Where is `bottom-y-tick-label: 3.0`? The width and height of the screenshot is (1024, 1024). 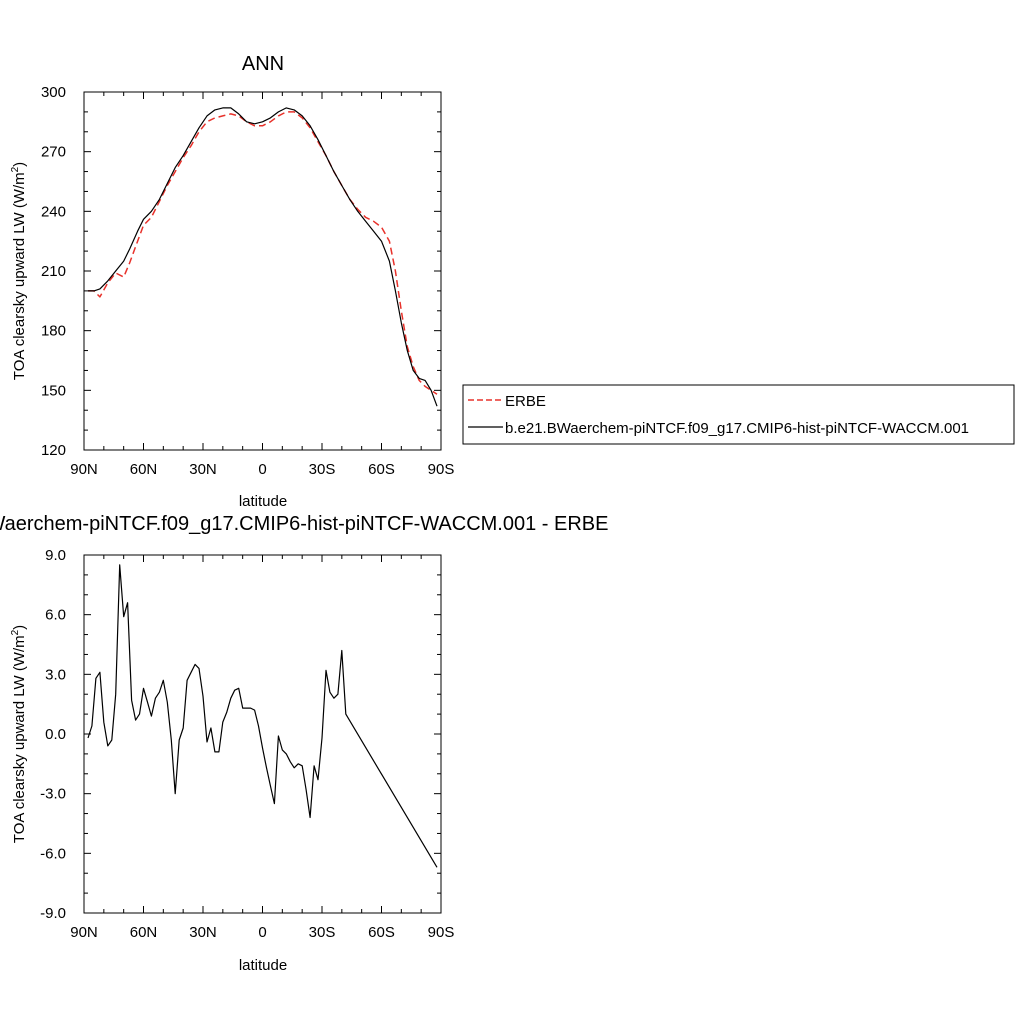
bottom-y-tick-label: 3.0 is located at coordinates (55, 674).